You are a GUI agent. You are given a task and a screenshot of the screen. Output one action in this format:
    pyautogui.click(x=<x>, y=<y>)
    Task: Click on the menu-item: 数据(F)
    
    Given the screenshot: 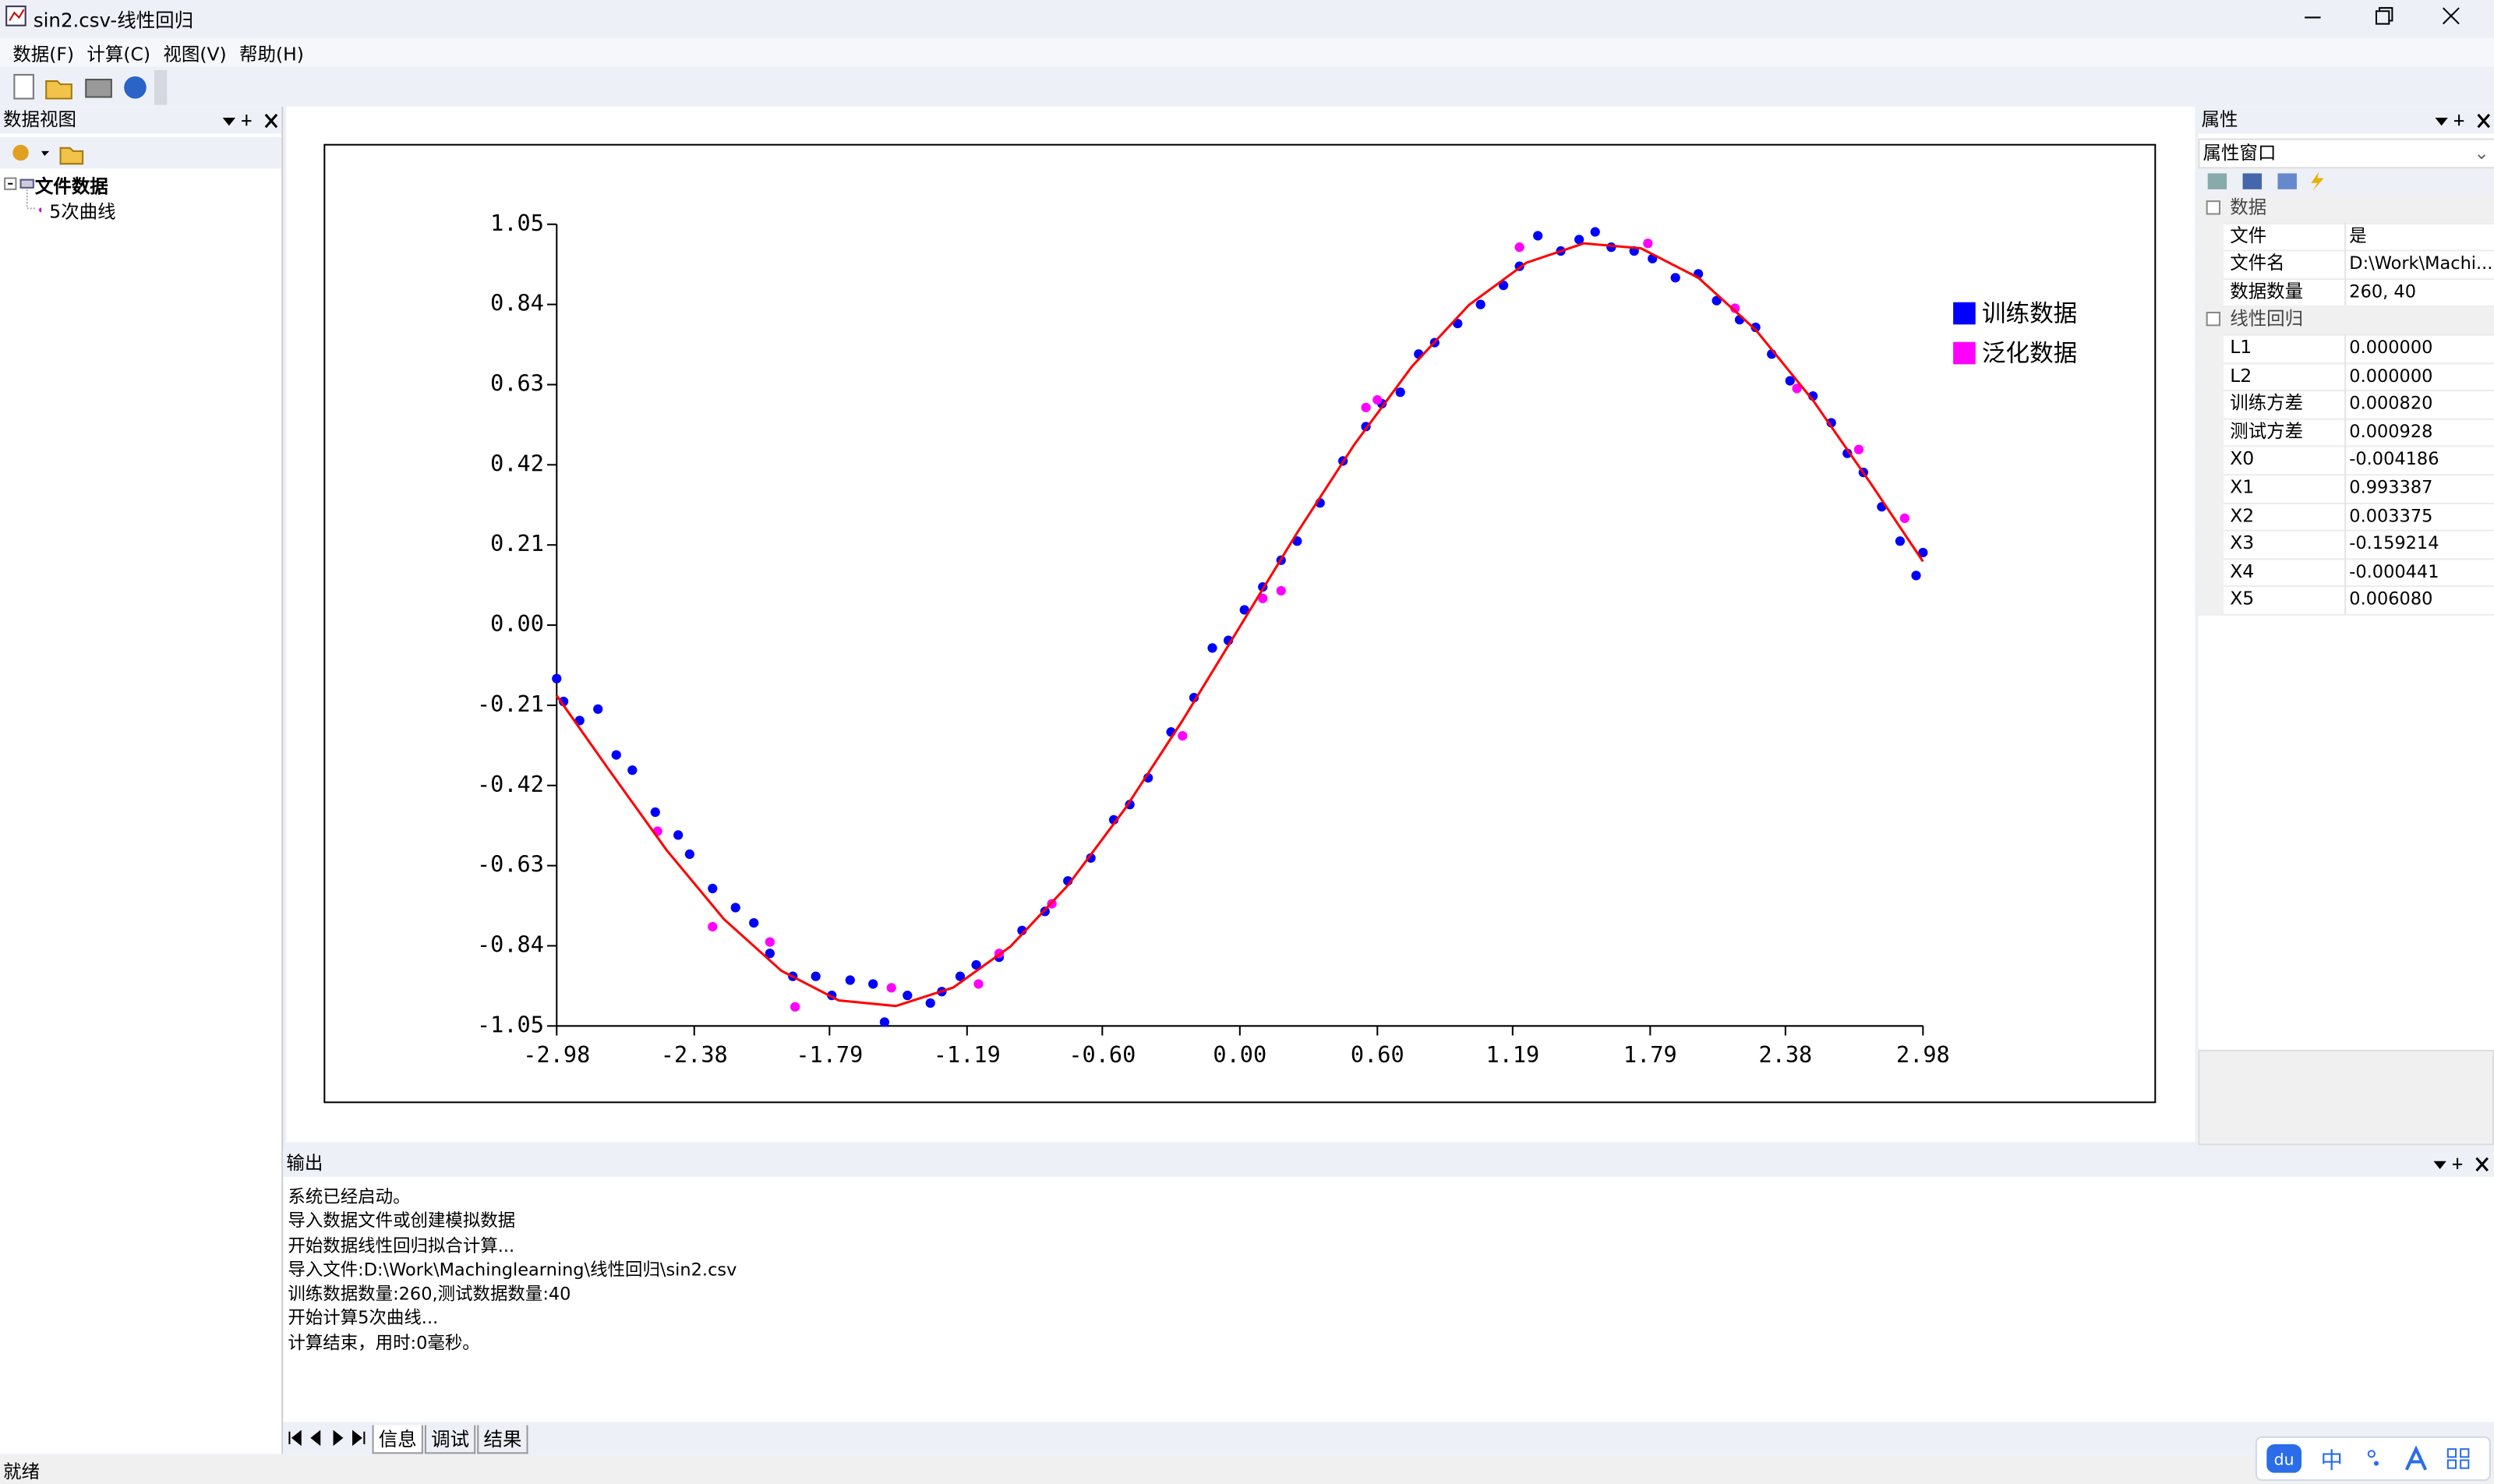 What is the action you would take?
    pyautogui.click(x=43, y=54)
    